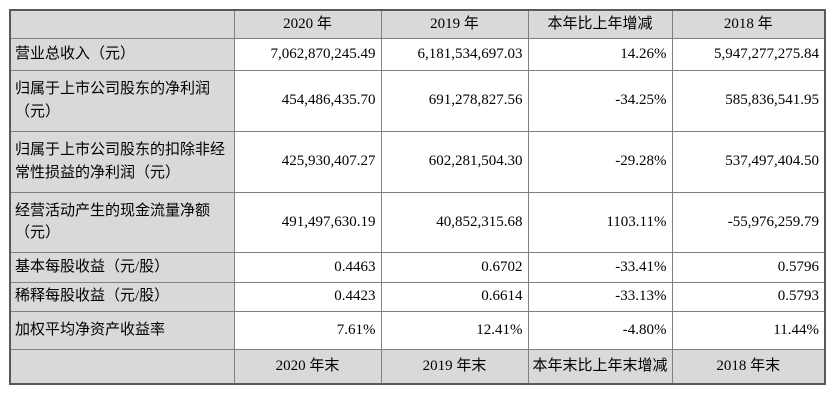 This screenshot has width=833, height=409. Describe the element at coordinates (307, 54) in the screenshot. I see `value-cell: 7,062,870,245.49` at that location.